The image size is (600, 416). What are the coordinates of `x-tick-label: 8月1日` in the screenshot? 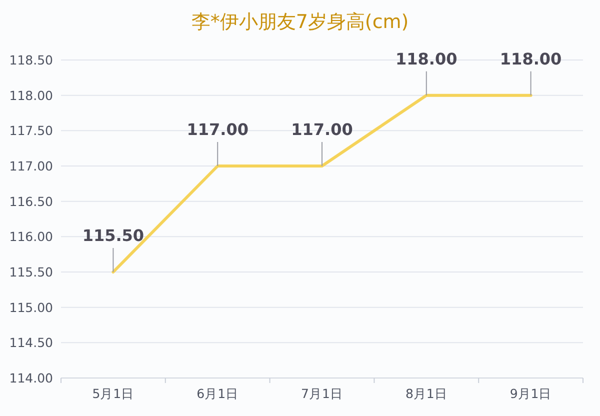 It's located at (426, 393).